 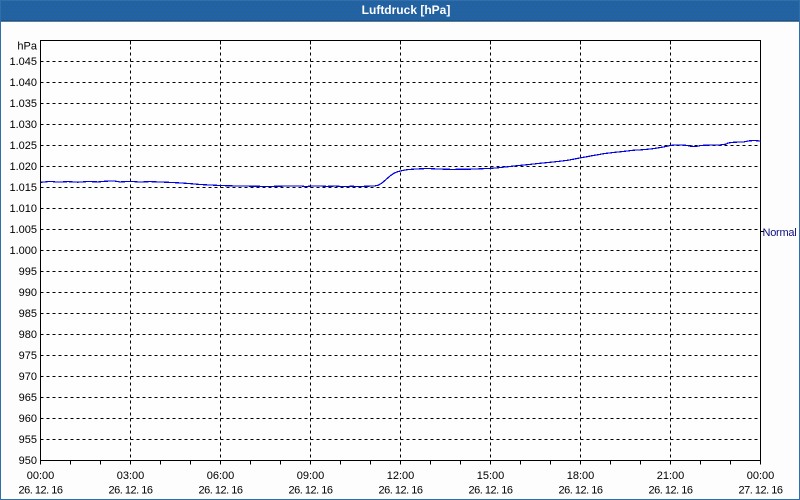 I want to click on svg-text: 21:00, so click(x=671, y=476).